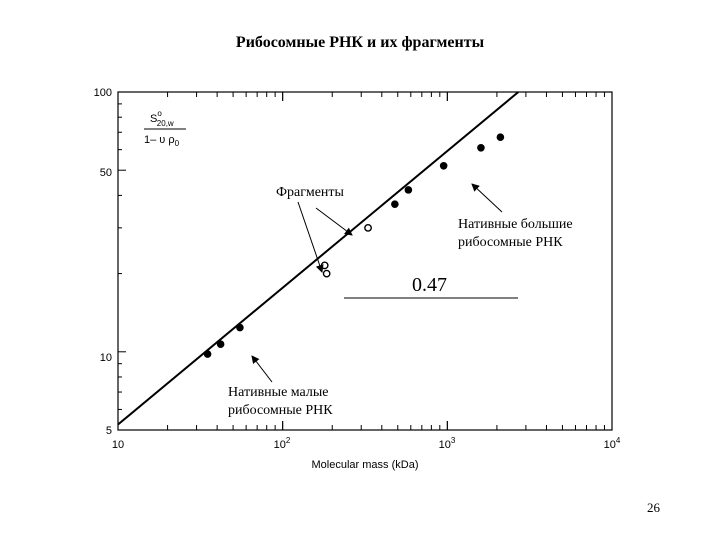 The image size is (720, 540). I want to click on slide-title: Рибосомные РНК и их фрагменты, so click(360, 42).